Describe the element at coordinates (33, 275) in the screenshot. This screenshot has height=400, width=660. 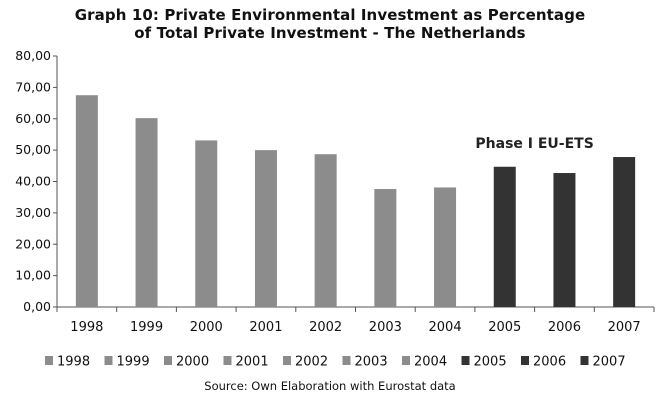
I see `y-tick-label: 10,00` at that location.